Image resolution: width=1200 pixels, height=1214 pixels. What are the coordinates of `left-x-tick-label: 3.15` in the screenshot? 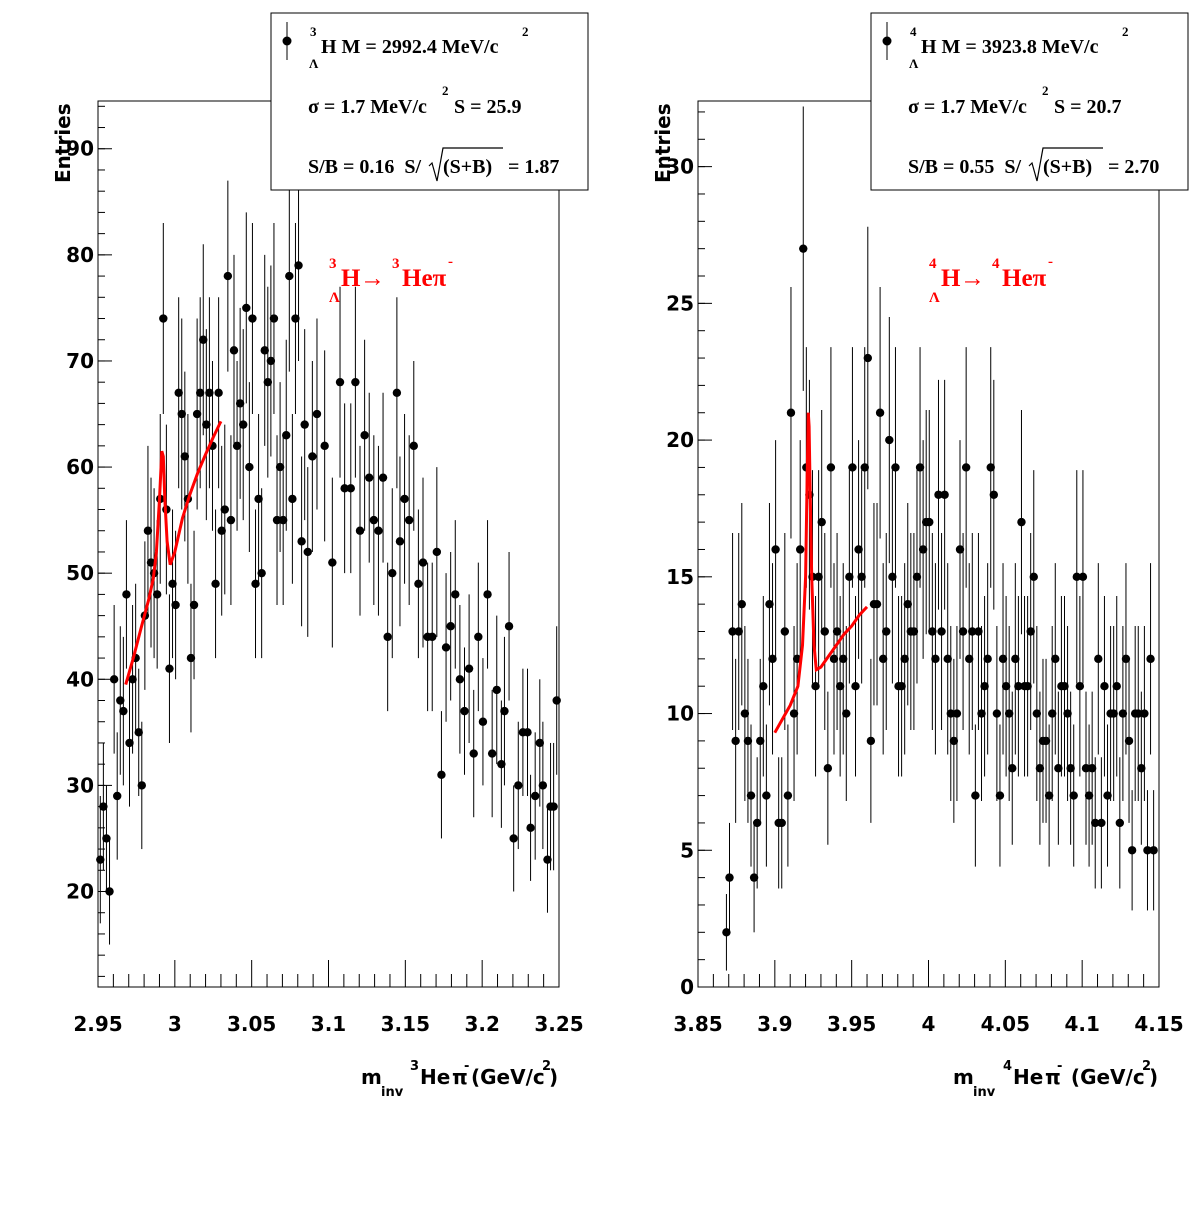 It's located at (405, 1024).